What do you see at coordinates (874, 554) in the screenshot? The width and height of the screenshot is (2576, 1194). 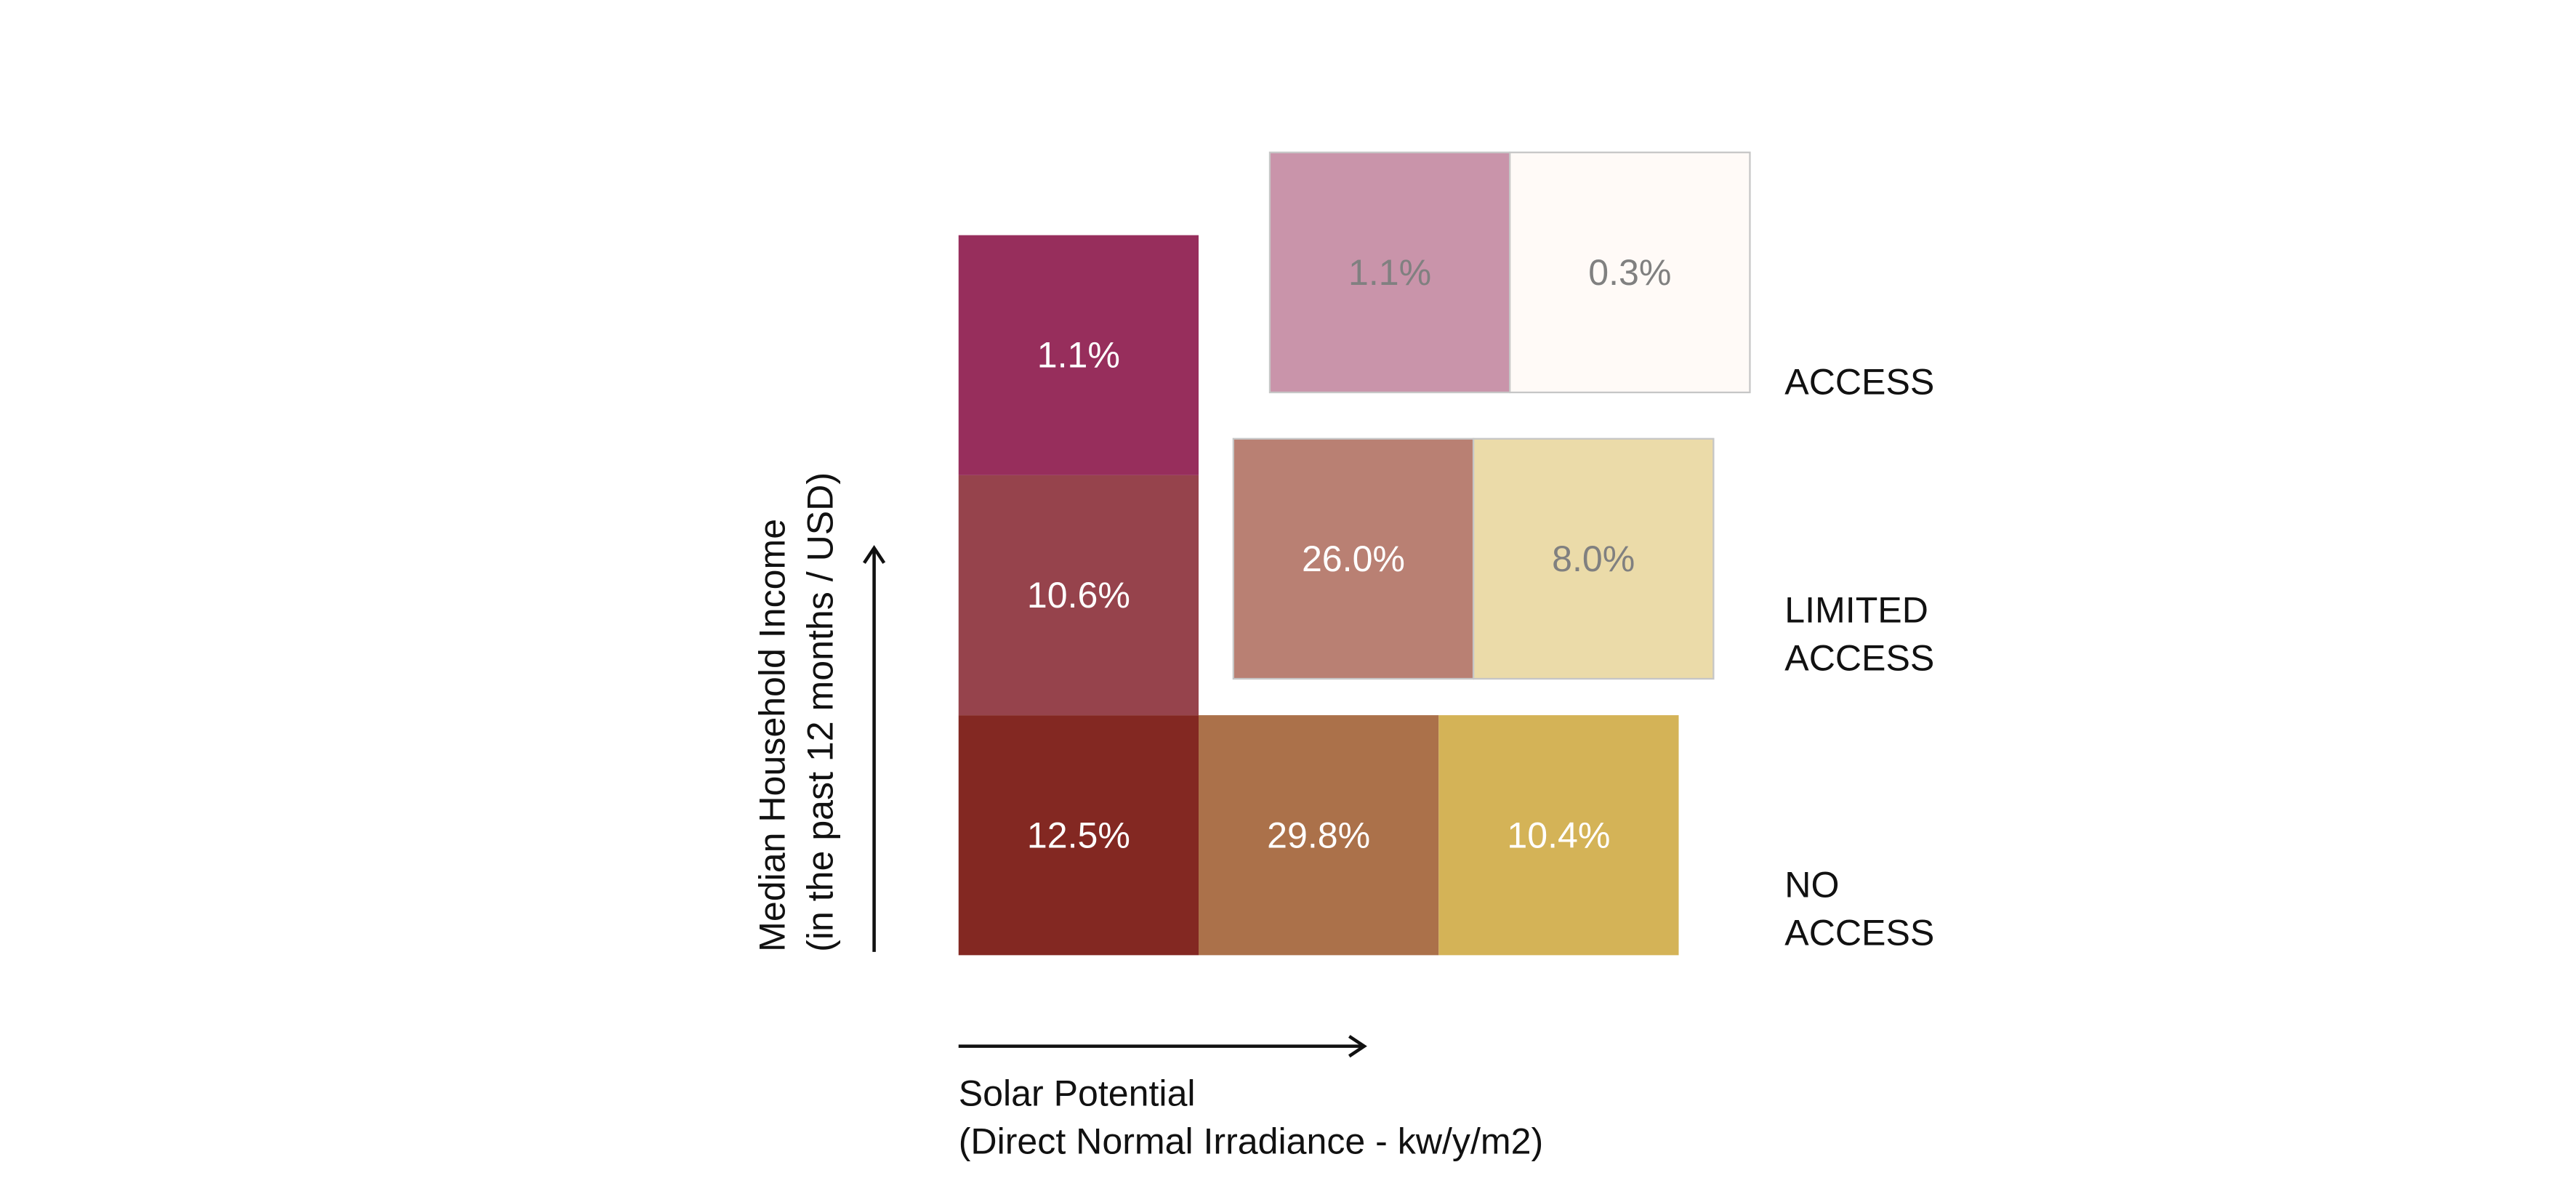 I see `y-axis-arrow-head` at bounding box center [874, 554].